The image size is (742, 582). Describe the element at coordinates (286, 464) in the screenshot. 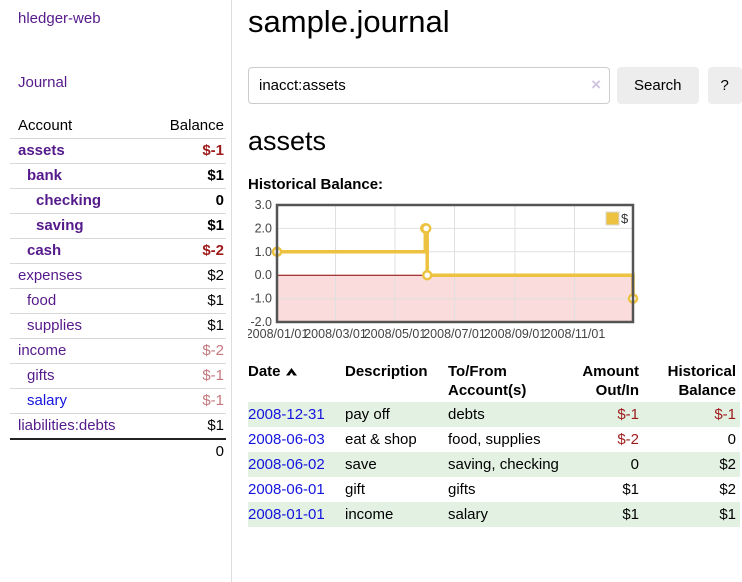

I see `transaction-date-link: 2008-06-02` at that location.